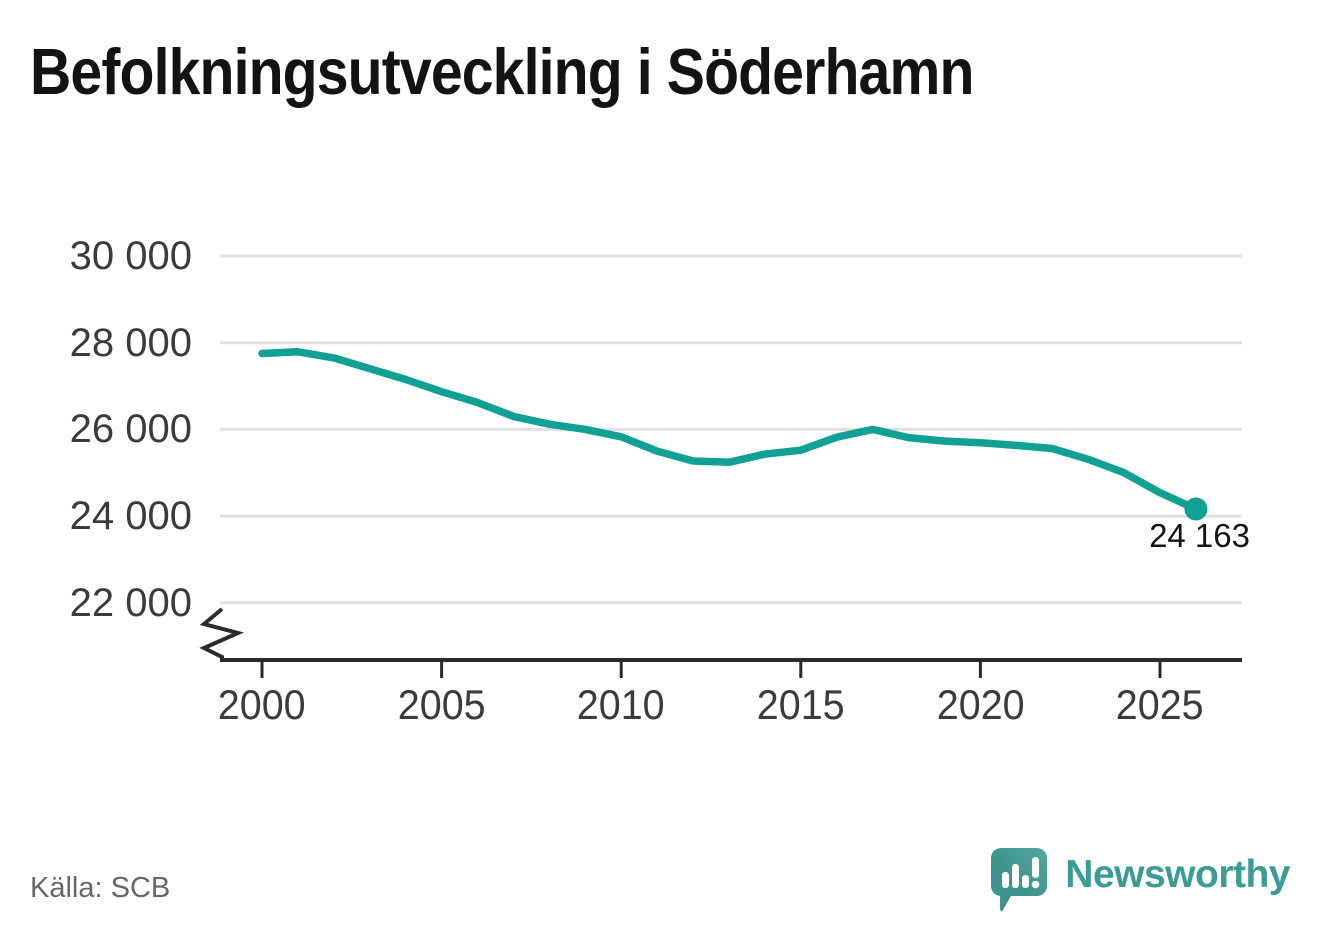 The image size is (1322, 939). What do you see at coordinates (1177, 874) in the screenshot?
I see `newsworthy-wordmark: Newsworthy` at bounding box center [1177, 874].